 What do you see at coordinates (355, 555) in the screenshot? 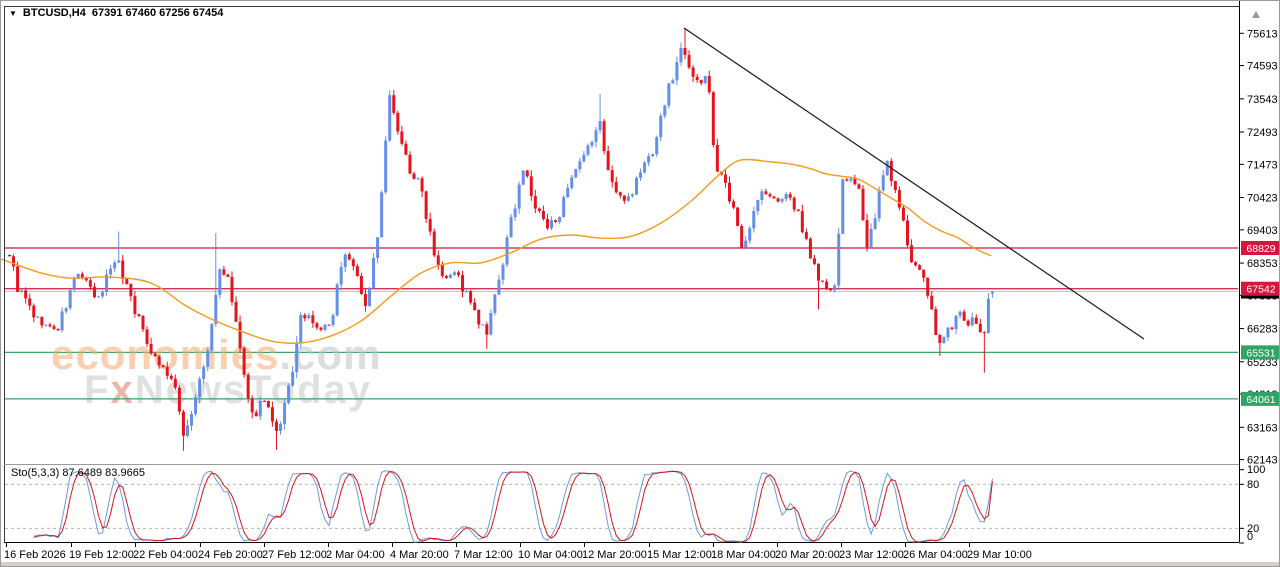
I see `time-axis-label: 2 Mar 04:00` at bounding box center [355, 555].